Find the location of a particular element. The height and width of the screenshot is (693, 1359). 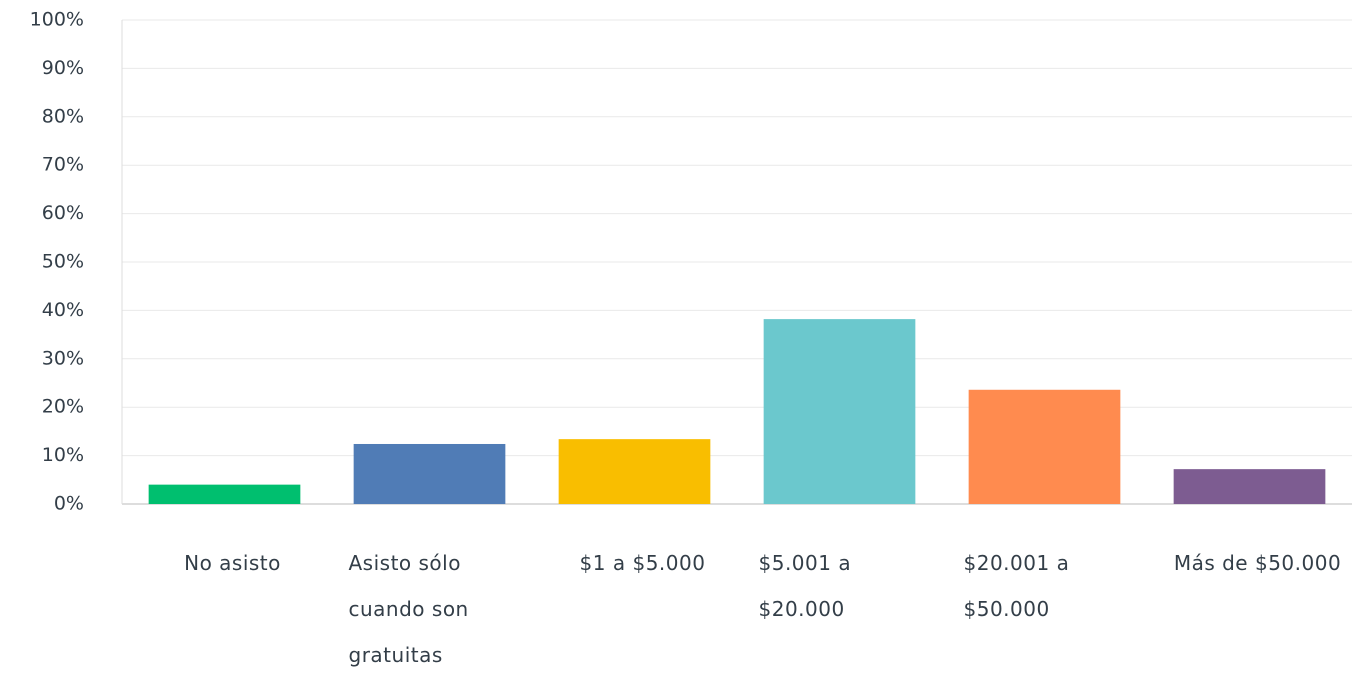

y-tick-label: 0% is located at coordinates (69, 504).